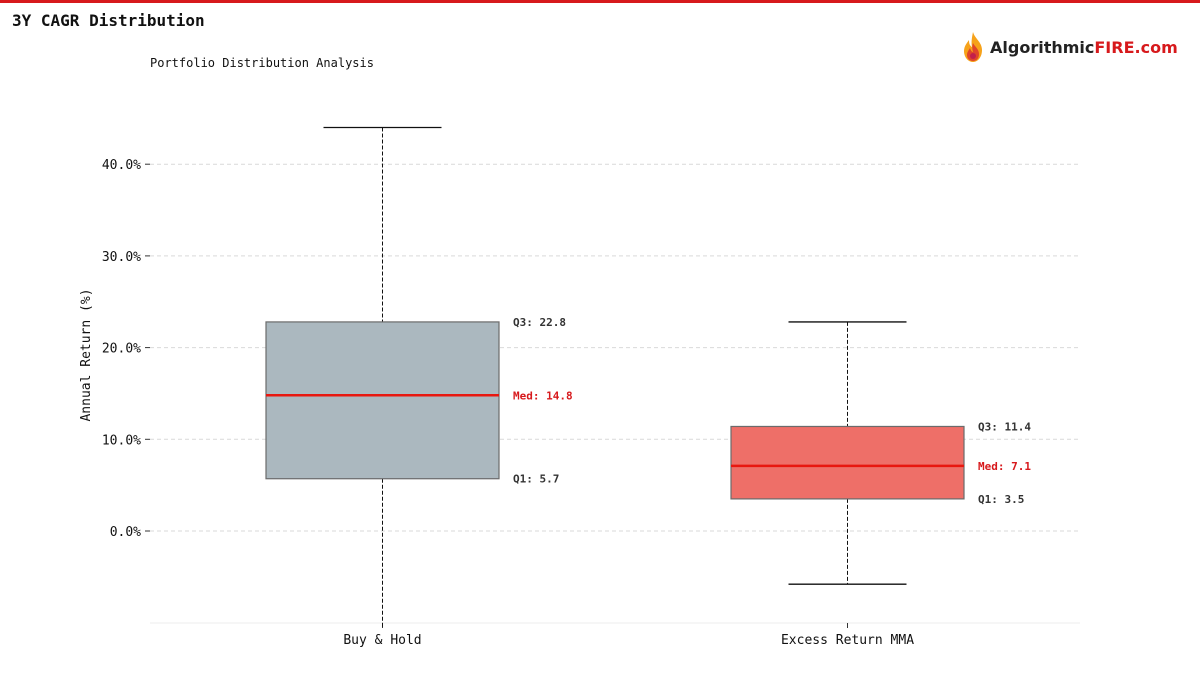  Describe the element at coordinates (86, 354) in the screenshot. I see `y-axis-label: Annual Return (%)` at that location.